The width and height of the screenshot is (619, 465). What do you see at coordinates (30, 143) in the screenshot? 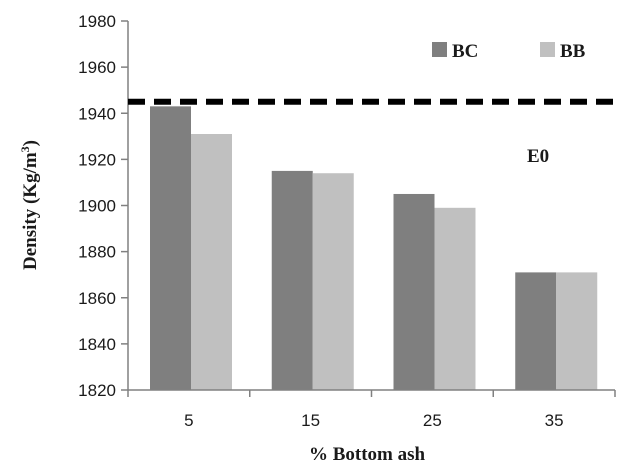
I see `y-axis-title-close: )` at bounding box center [30, 143].